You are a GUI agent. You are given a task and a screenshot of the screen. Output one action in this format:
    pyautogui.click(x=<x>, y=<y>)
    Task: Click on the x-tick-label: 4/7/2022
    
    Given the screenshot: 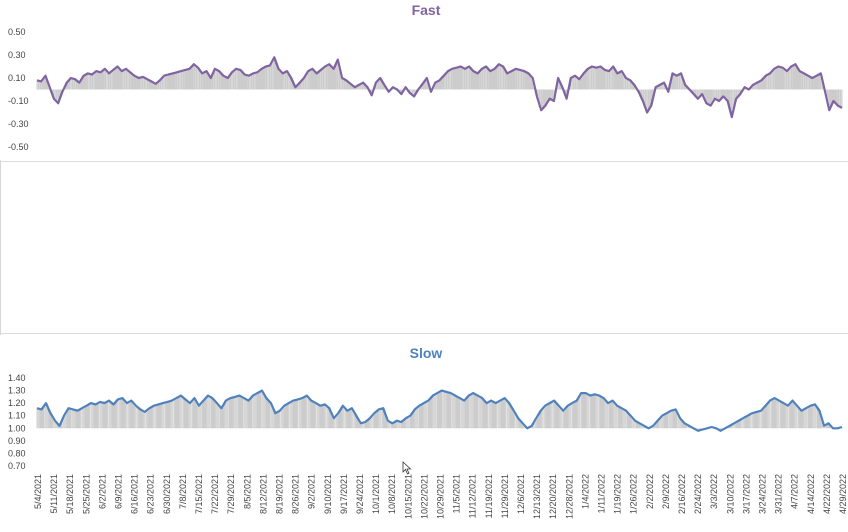 What is the action you would take?
    pyautogui.click(x=795, y=491)
    